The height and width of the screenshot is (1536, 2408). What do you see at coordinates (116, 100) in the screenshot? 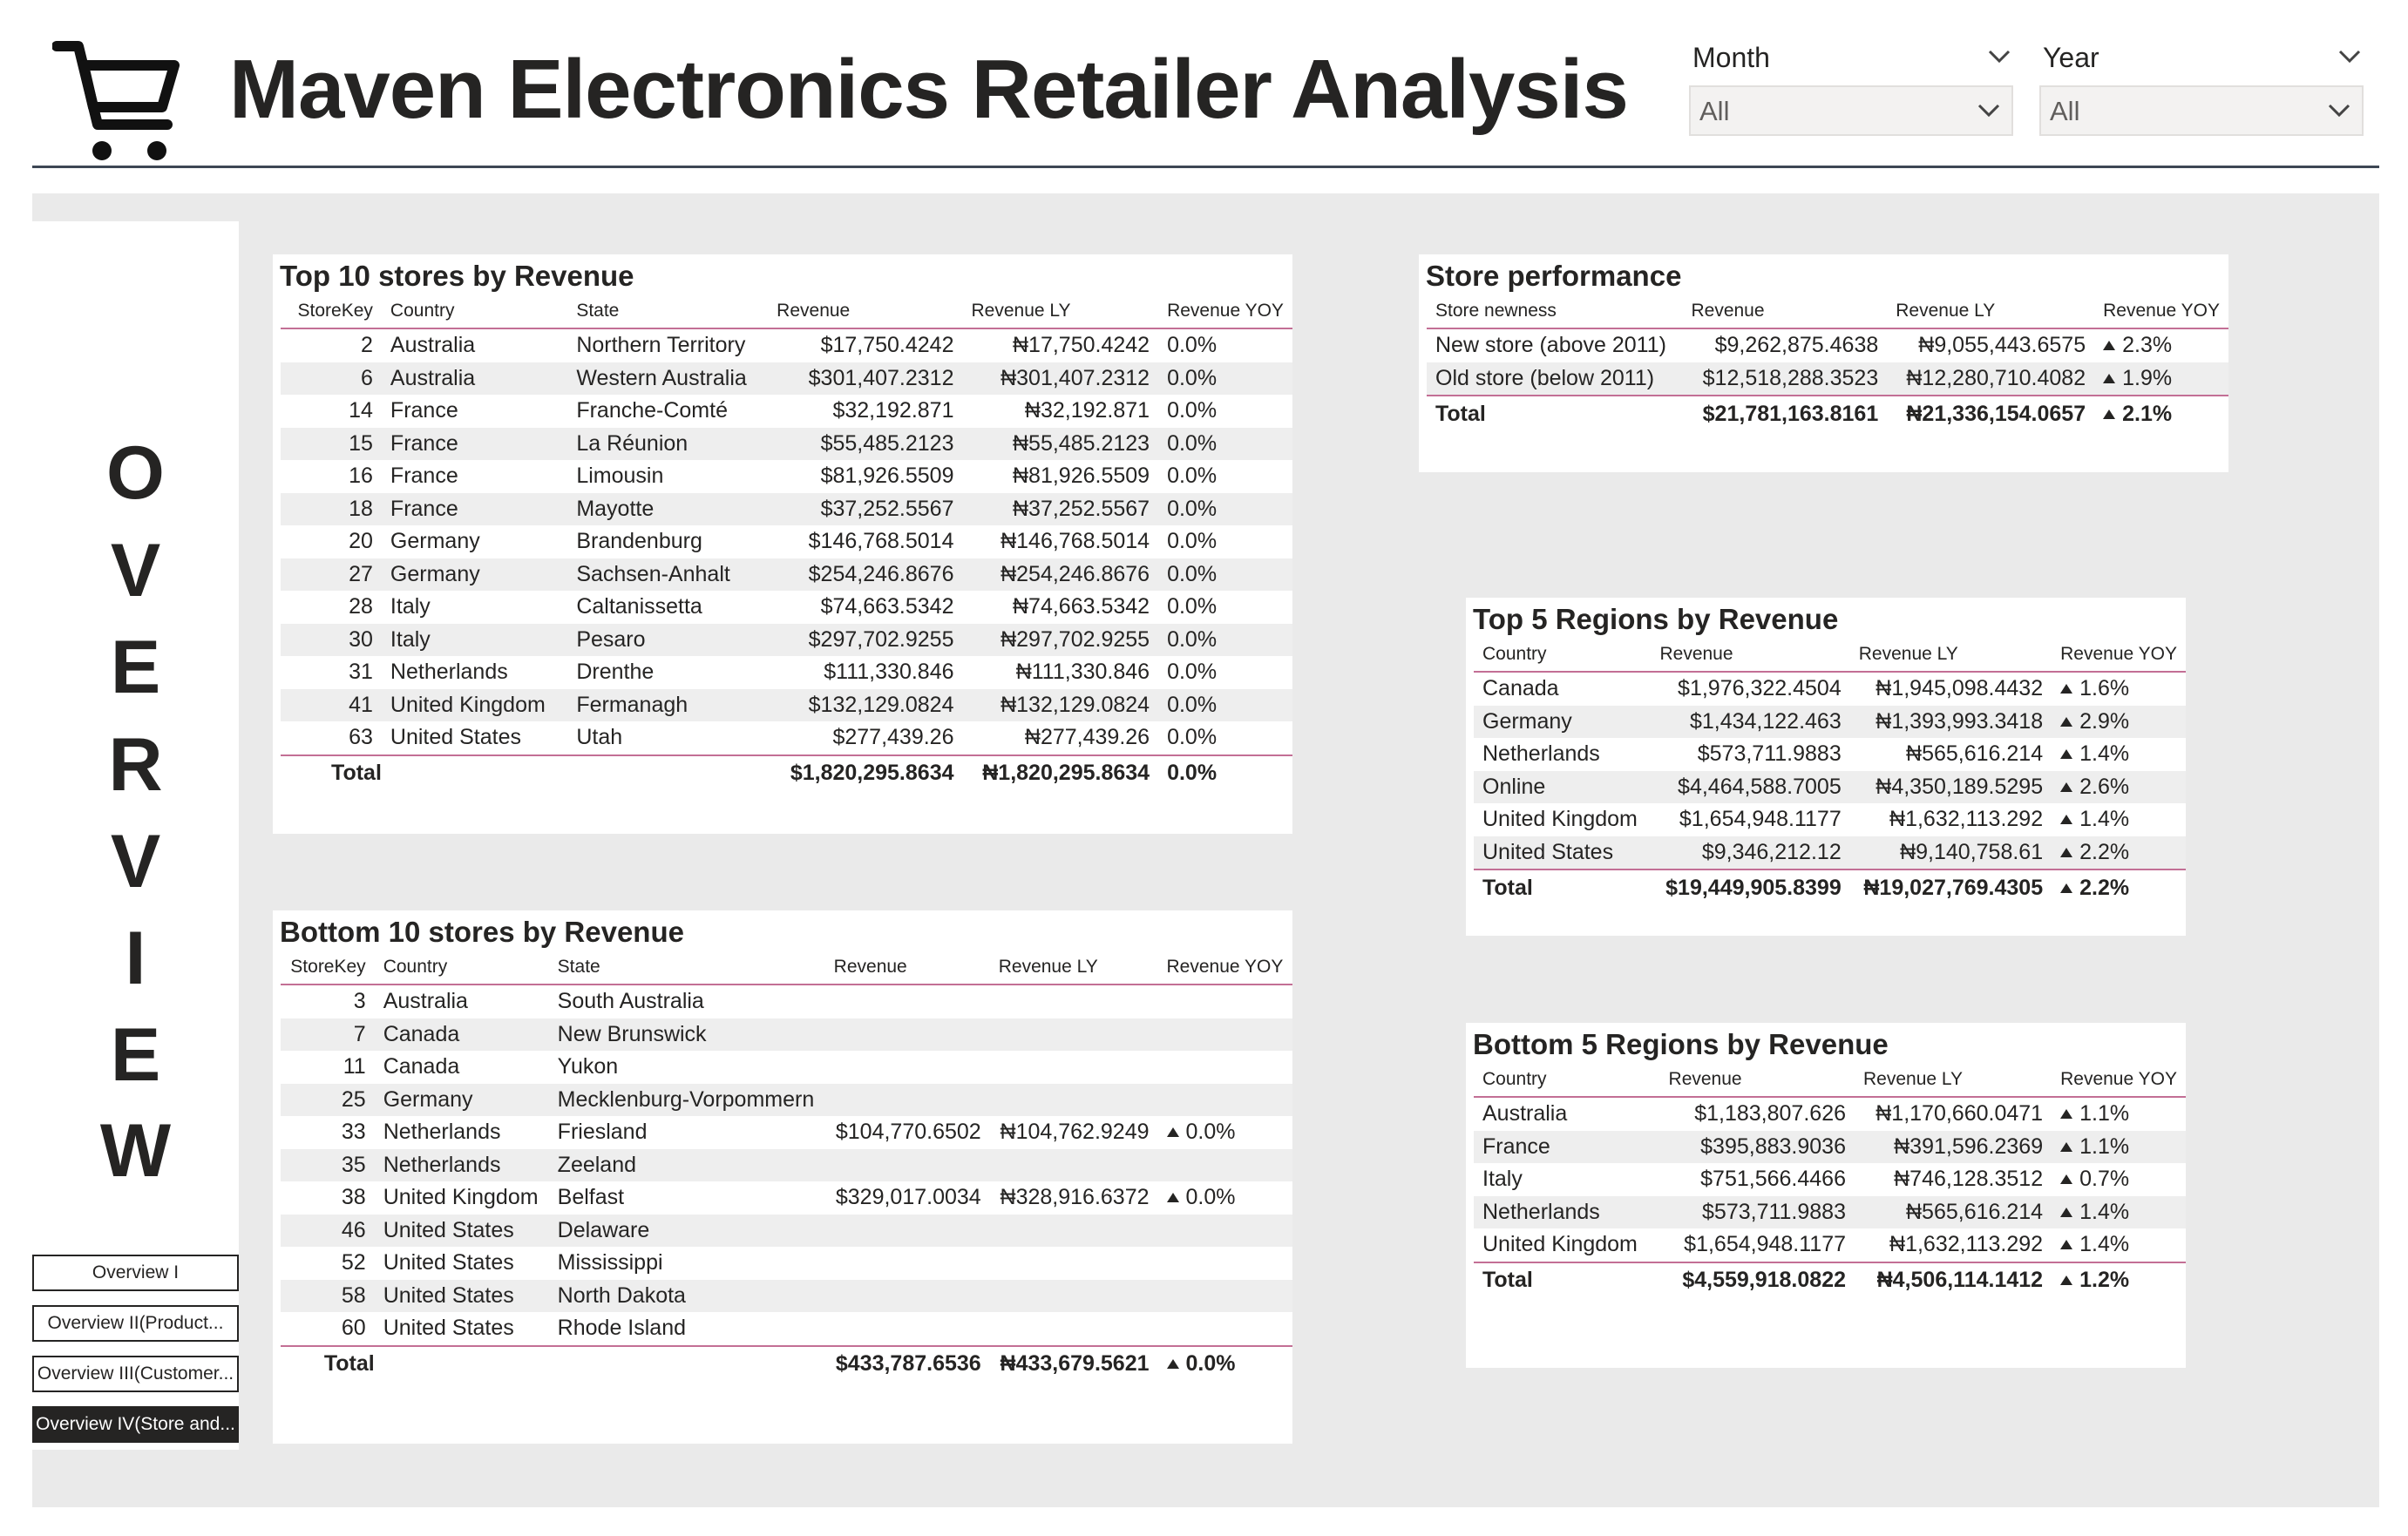
I see `shopping-cart-icon` at bounding box center [116, 100].